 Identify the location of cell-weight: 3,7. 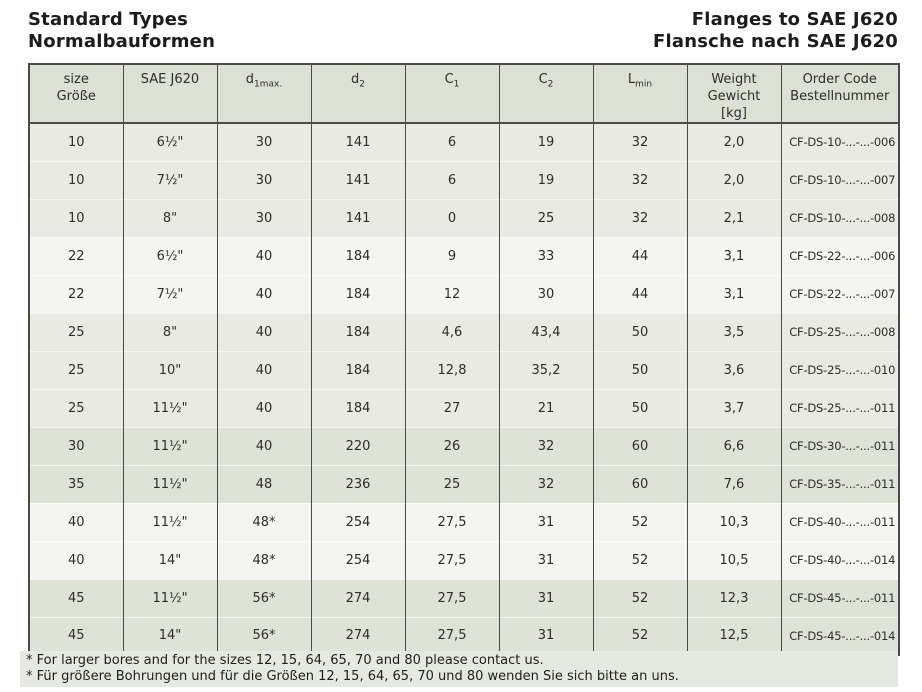
(733, 407).